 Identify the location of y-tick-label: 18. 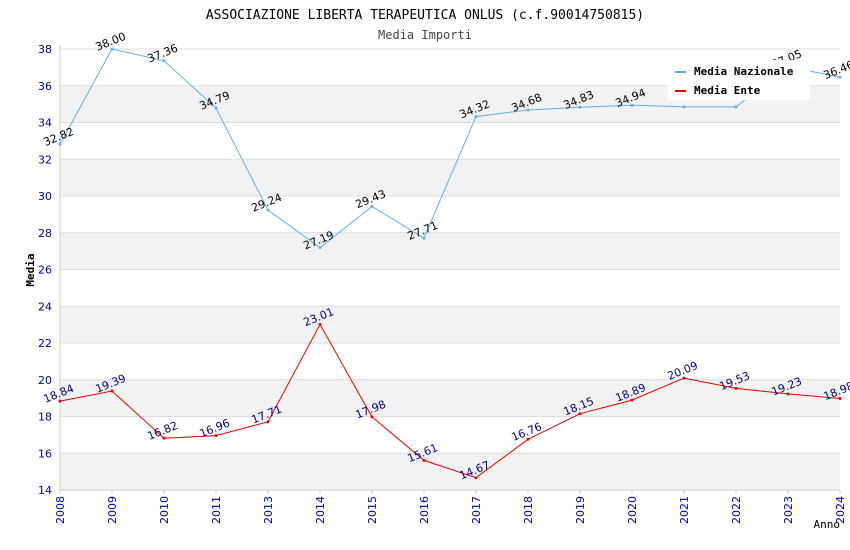
(45, 417).